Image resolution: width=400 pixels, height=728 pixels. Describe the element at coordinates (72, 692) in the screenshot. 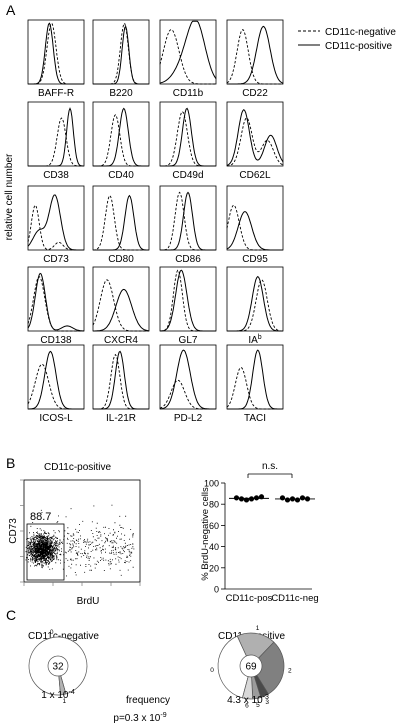

I see `freq-neg-exp: -4` at that location.